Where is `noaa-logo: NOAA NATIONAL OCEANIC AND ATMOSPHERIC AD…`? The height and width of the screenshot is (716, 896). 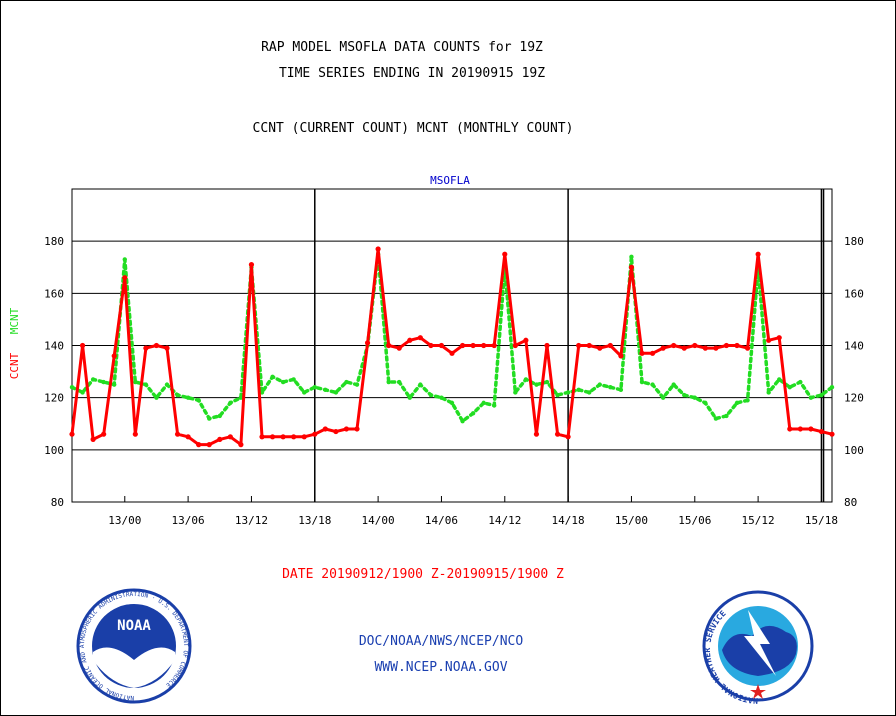 noaa-logo: NOAA NATIONAL OCEANIC AND ATMOSPHERIC AD… is located at coordinates (134, 646).